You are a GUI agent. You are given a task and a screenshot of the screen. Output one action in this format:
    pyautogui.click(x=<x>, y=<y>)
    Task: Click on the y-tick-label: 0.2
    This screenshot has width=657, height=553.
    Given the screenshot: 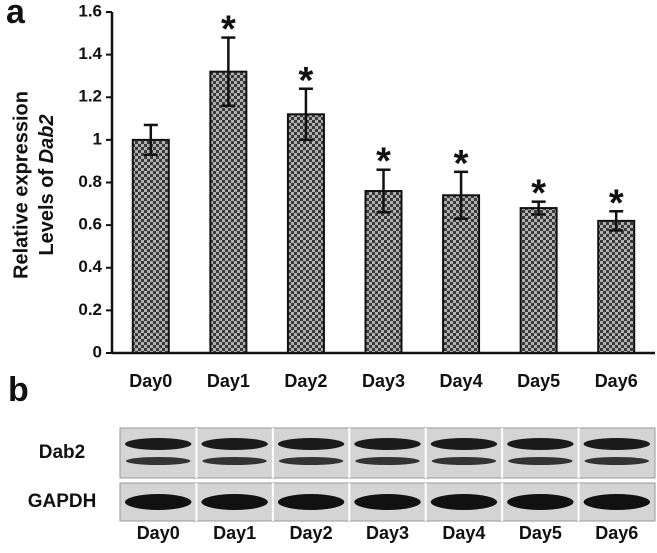 What is the action you would take?
    pyautogui.click(x=90, y=309)
    